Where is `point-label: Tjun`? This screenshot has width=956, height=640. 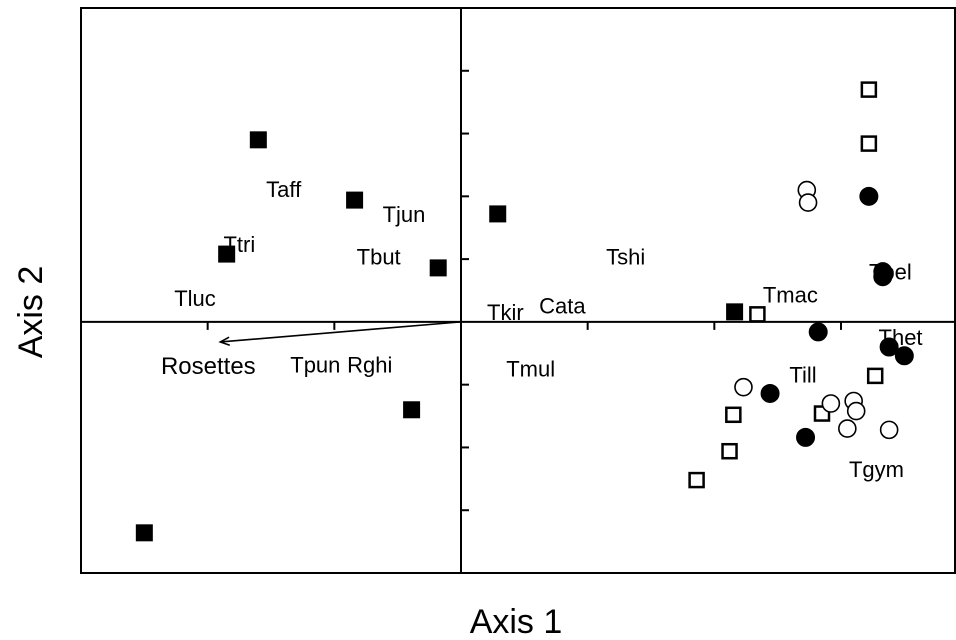
point-label: Tjun is located at coordinates (404, 214).